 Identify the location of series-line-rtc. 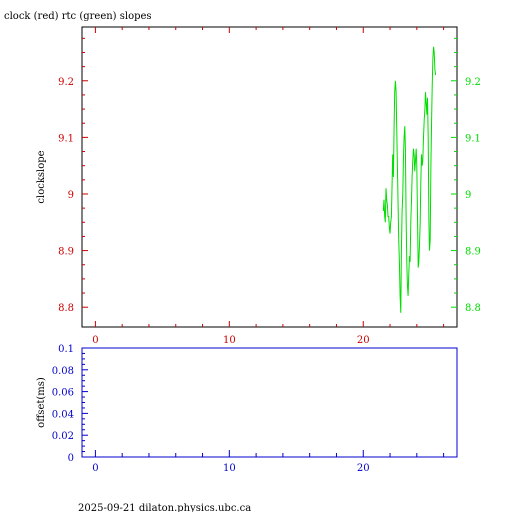
(409, 179).